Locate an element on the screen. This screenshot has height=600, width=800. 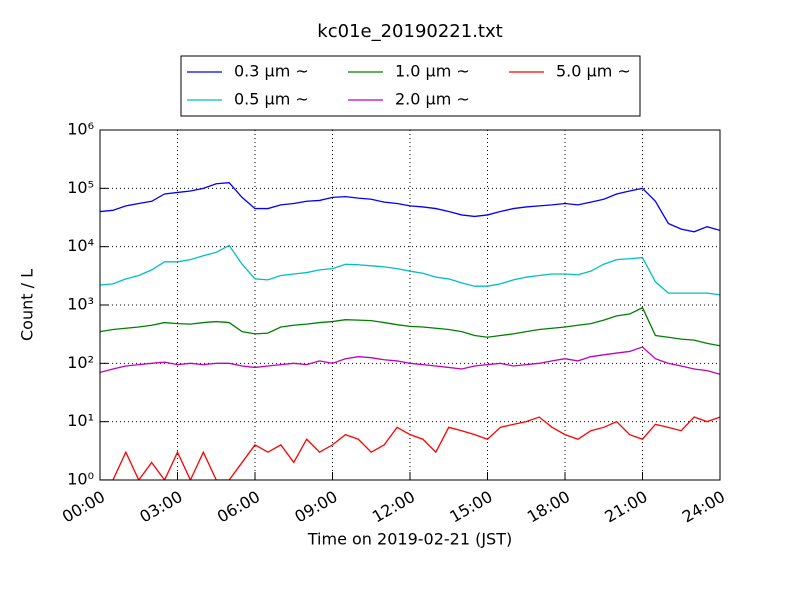
y-tick-label: 10⁰ is located at coordinates (80, 479).